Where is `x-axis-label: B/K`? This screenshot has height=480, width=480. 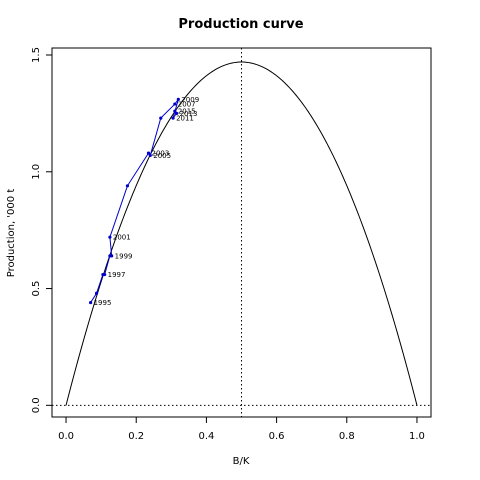
x-axis-label: B/K is located at coordinates (241, 461).